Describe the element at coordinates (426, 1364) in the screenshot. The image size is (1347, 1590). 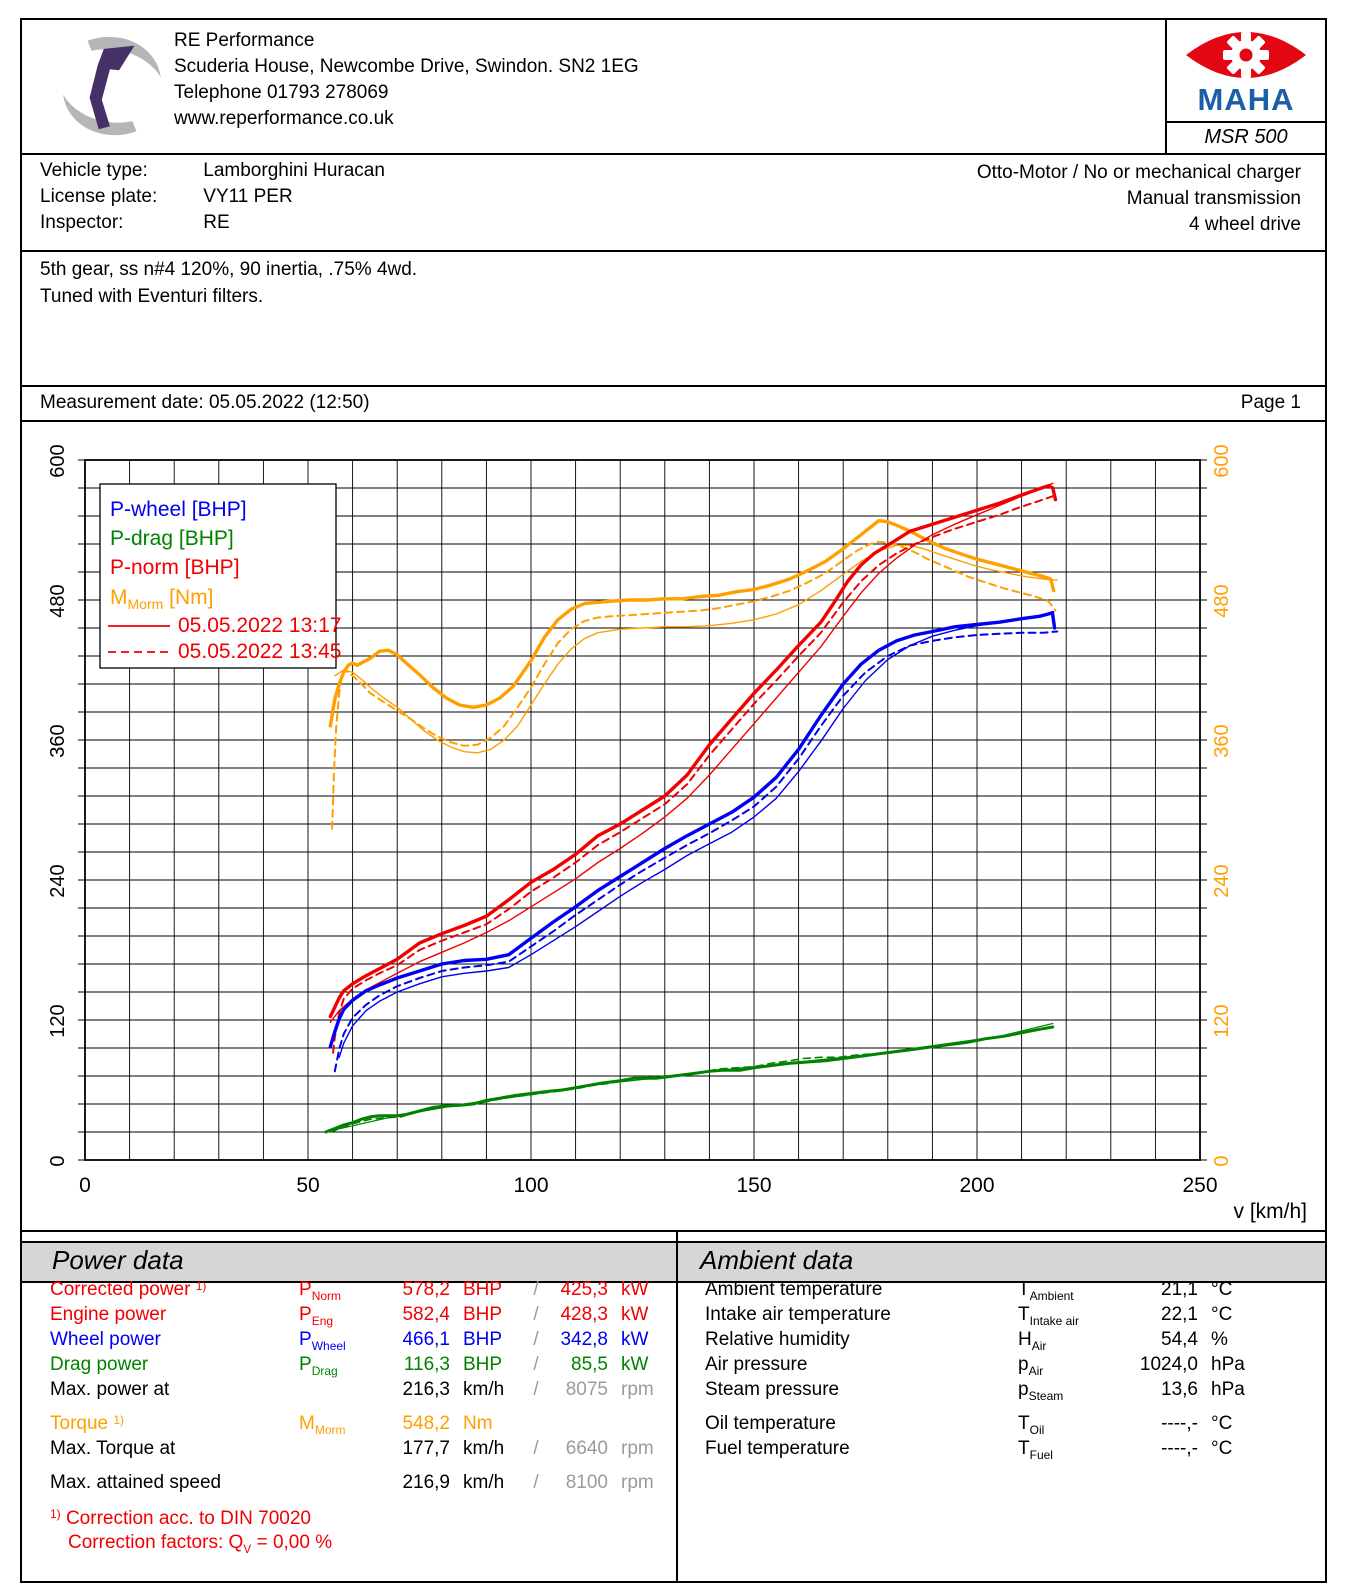
I see `power-row-value-1: 116,3` at that location.